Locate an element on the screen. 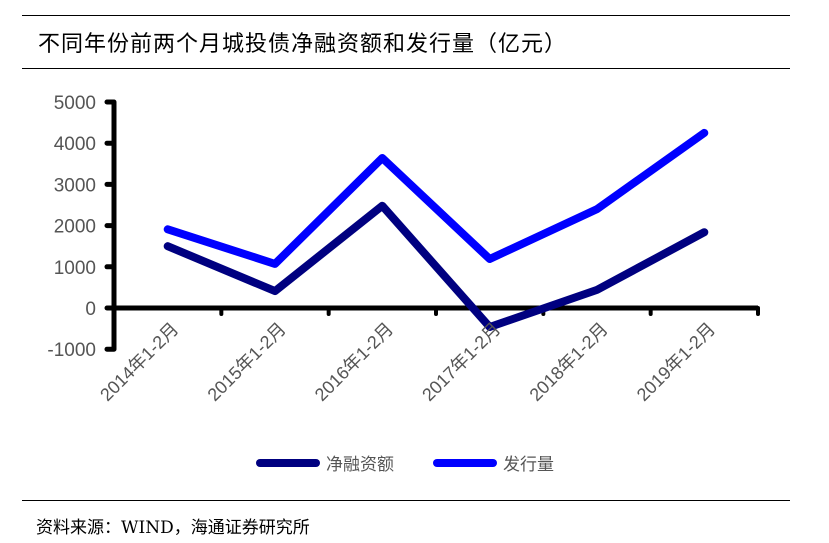 The image size is (829, 543). legend-label: 发行量 is located at coordinates (528, 465).